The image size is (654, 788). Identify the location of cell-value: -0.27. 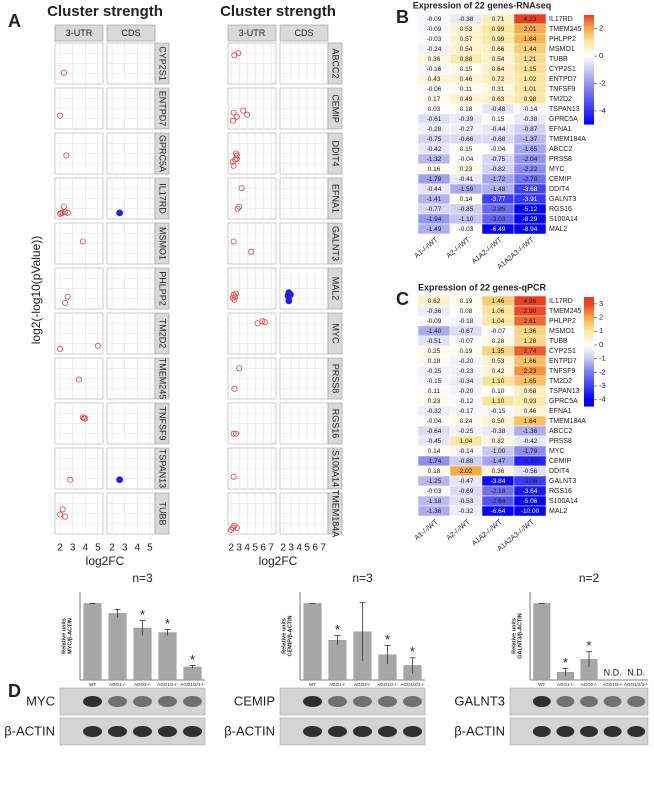
(466, 129).